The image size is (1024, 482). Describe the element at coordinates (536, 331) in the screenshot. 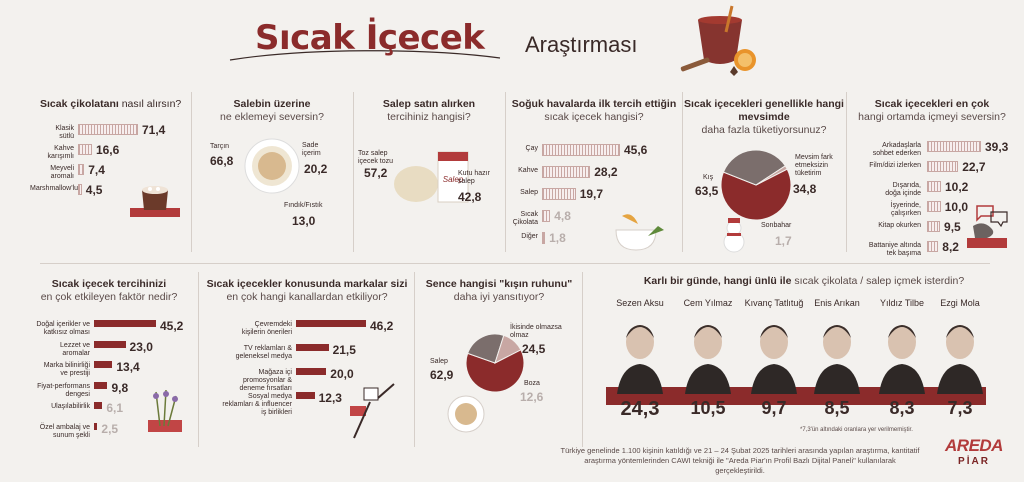

I see `winter-label-1: İkisinde olmazsa olmaz` at that location.